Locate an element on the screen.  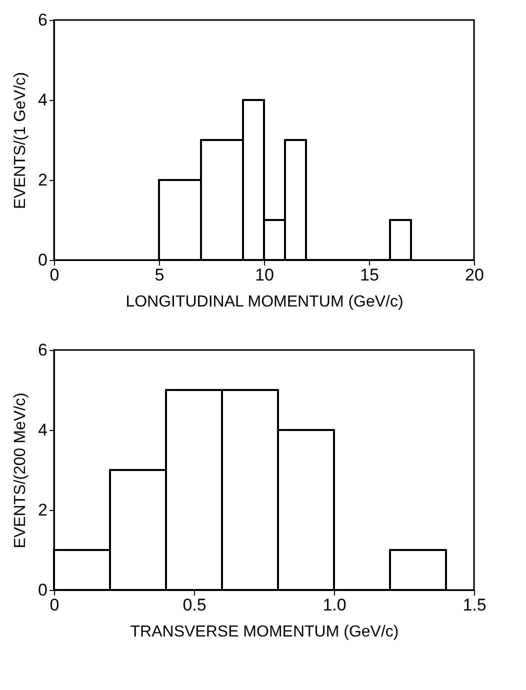
x-tick-label: 1.0 is located at coordinates (334, 605).